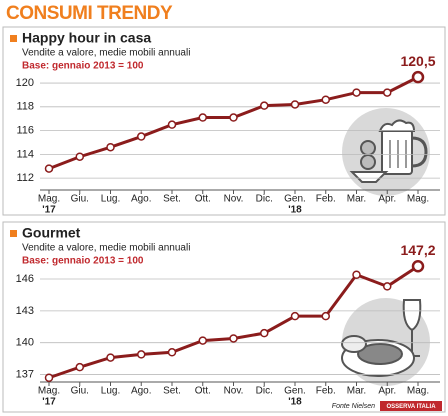 Image resolution: width=448 pixels, height=416 pixels. Describe the element at coordinates (25, 311) in the screenshot. I see `y-tick-label: 143` at that location.